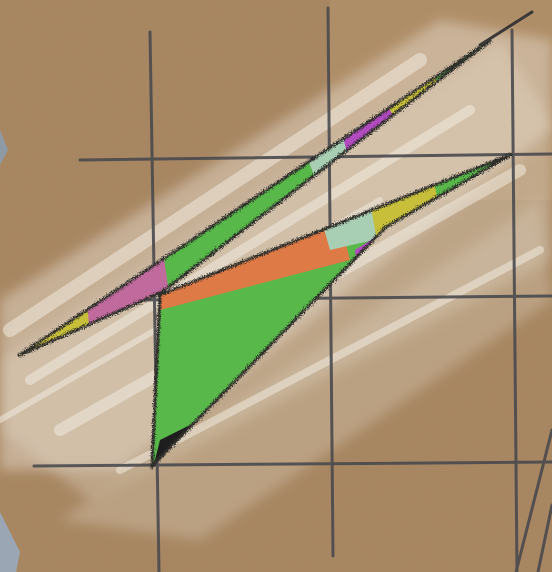 This screenshot has height=572, width=552. I want to click on edge-grey-shape-left, so click(4, 147).